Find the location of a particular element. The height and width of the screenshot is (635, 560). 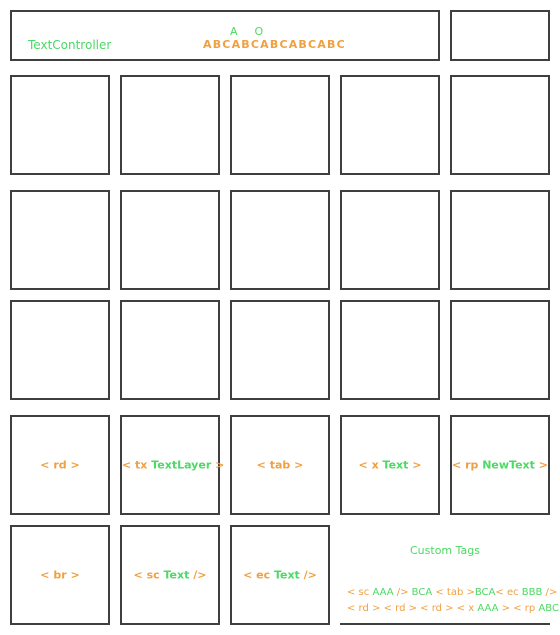

tab-tag-cell: < tab > is located at coordinates (280, 465).